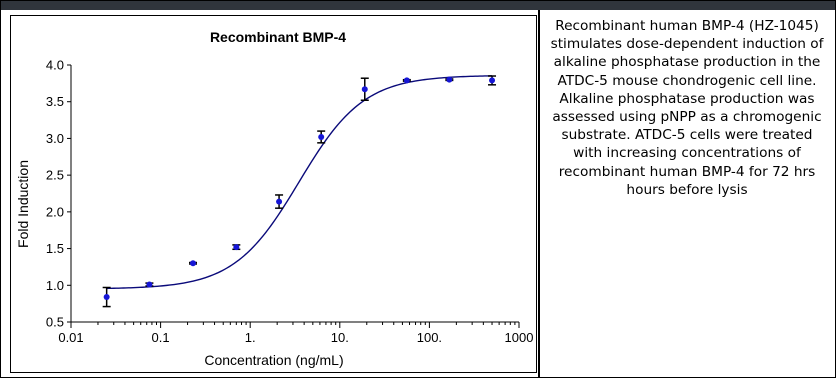  What do you see at coordinates (250, 337) in the screenshot?
I see `x-tick-label: 1.` at bounding box center [250, 337].